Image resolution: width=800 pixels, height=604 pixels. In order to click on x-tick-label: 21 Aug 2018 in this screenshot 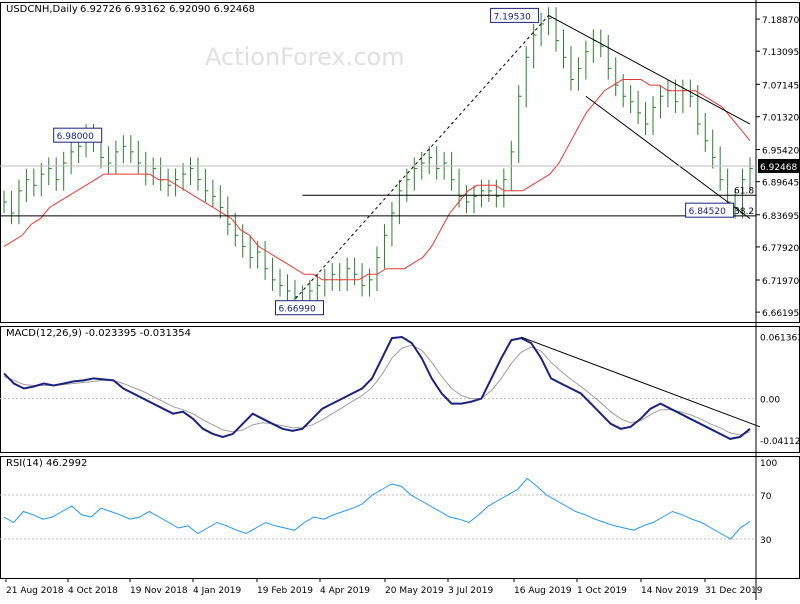, I will do `click(35, 591)`.